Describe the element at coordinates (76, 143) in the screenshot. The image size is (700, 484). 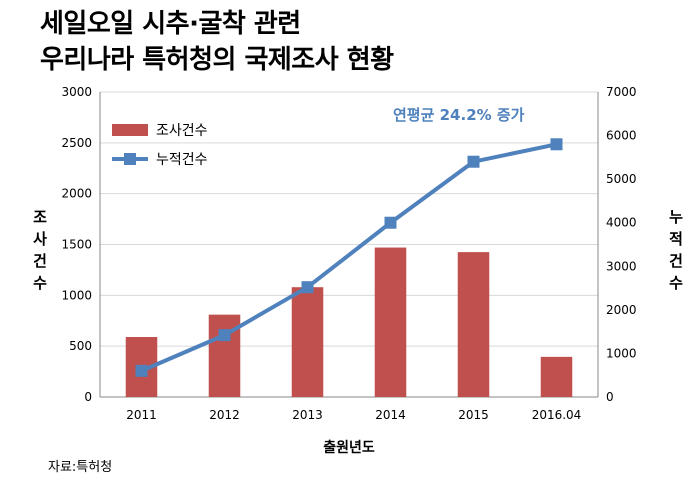
I see `y-tick-label-left: 2500` at that location.